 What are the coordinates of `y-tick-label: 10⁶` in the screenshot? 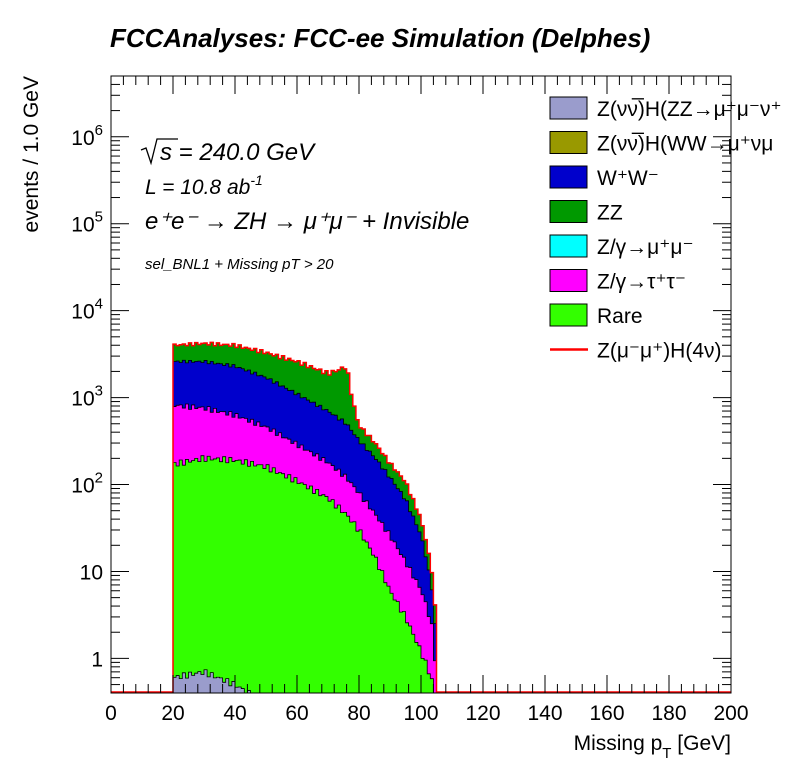 It's located at (87, 136).